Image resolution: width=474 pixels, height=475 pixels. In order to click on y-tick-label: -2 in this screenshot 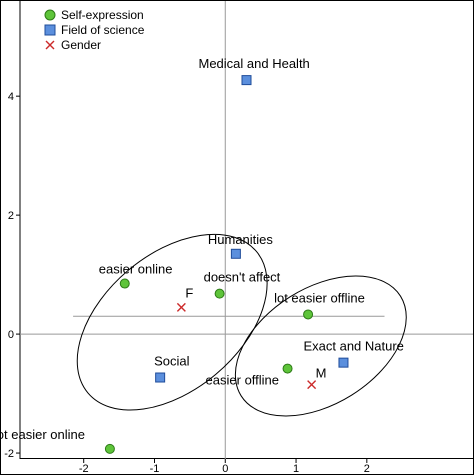, I will do `click(9, 454)`.